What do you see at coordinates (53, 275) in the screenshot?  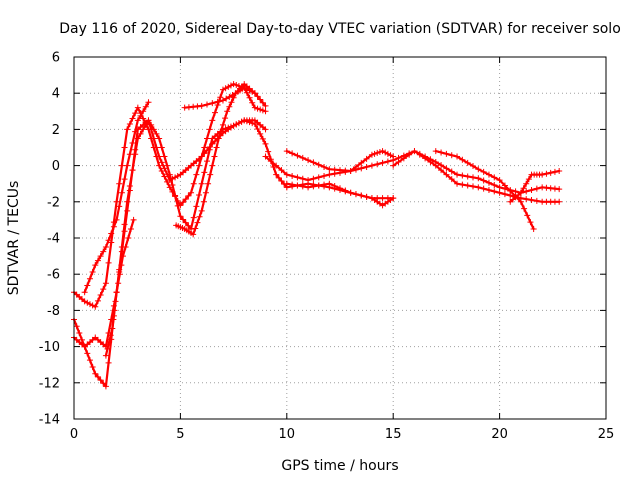 I see `y-tick-label: -6` at bounding box center [53, 275].